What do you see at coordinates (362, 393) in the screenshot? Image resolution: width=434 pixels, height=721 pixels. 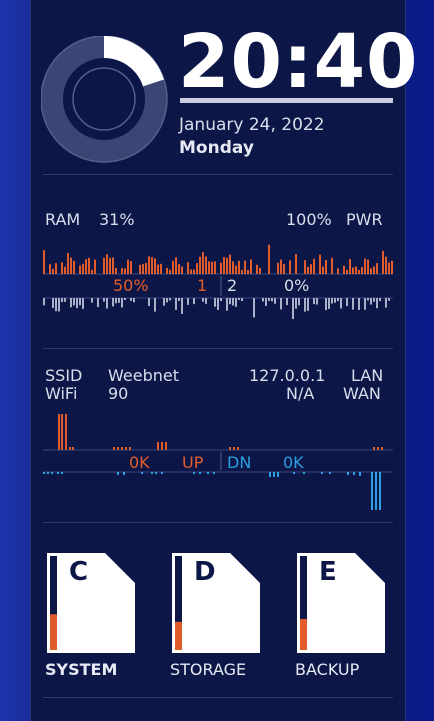 I see `wan-label: WAN` at bounding box center [362, 393].